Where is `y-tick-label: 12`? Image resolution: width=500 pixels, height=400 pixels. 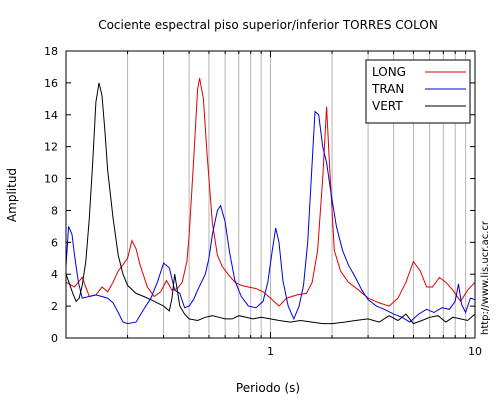
y-tick-label: 12 is located at coordinates (51, 147).